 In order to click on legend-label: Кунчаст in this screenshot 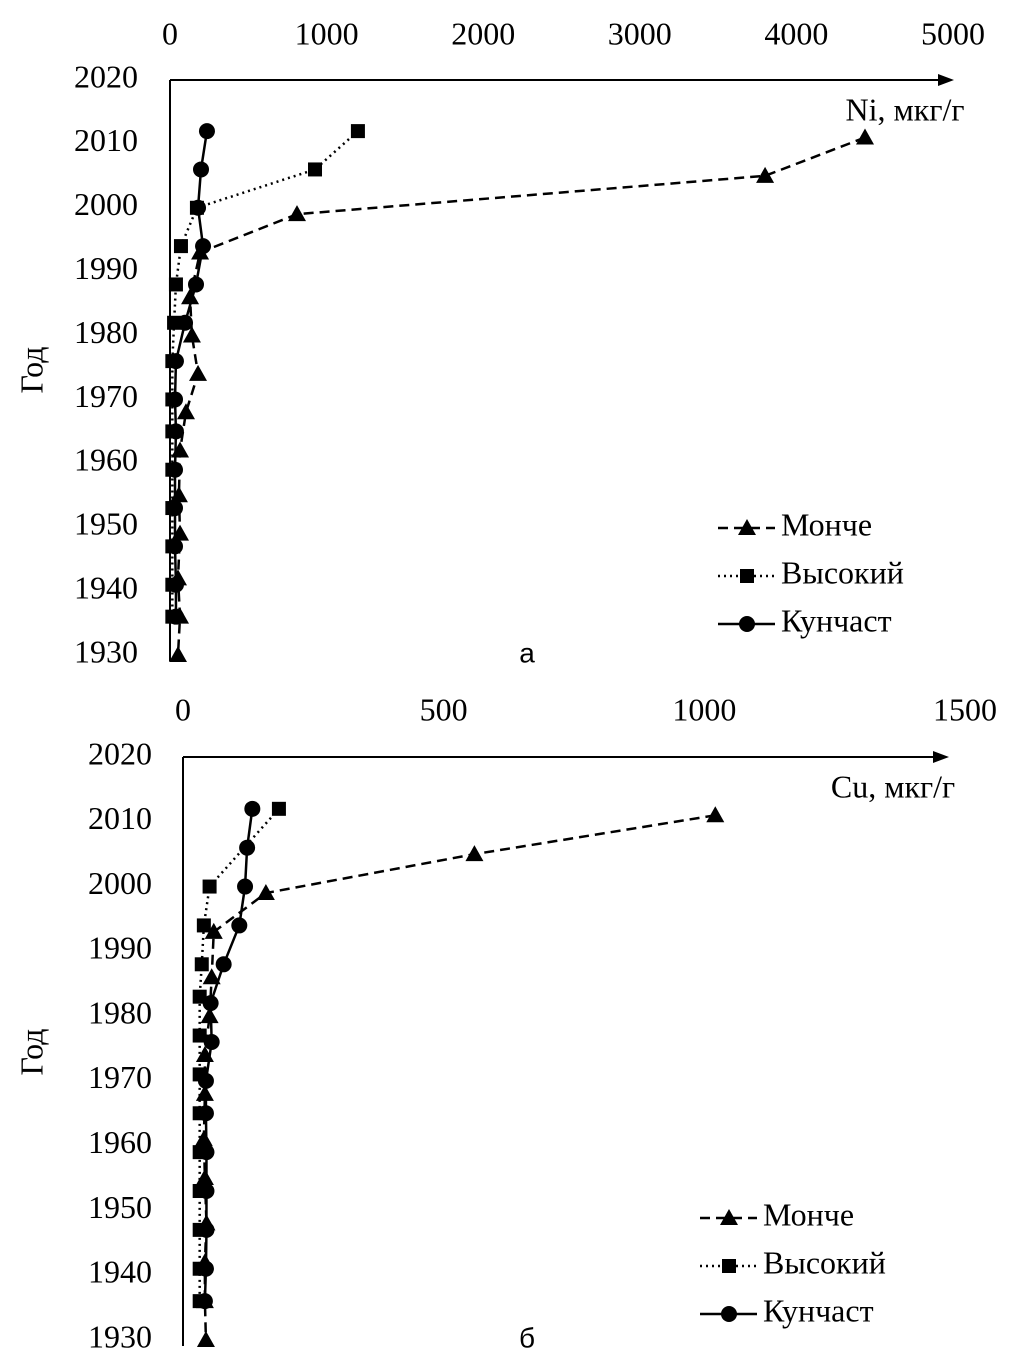, I will do `click(818, 1310)`.